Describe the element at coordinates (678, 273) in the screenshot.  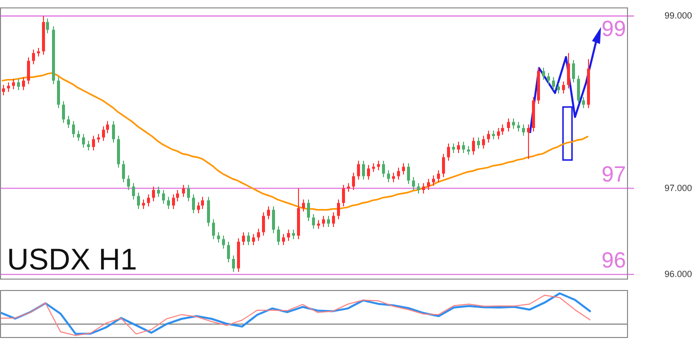
I see `y-tick-label: 96.000` at that location.